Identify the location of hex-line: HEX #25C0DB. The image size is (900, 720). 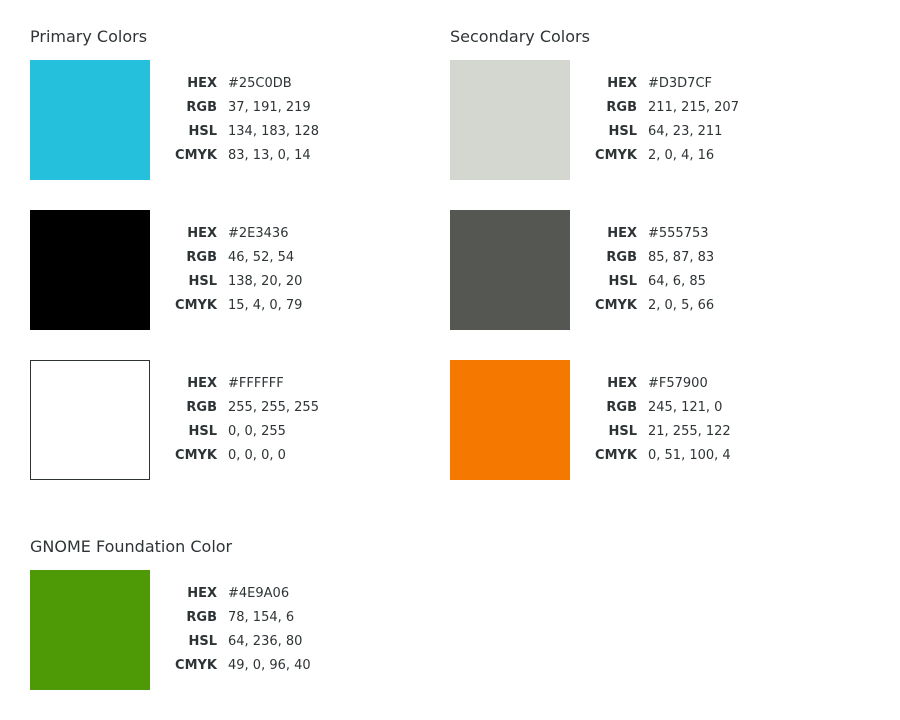
(280, 84).